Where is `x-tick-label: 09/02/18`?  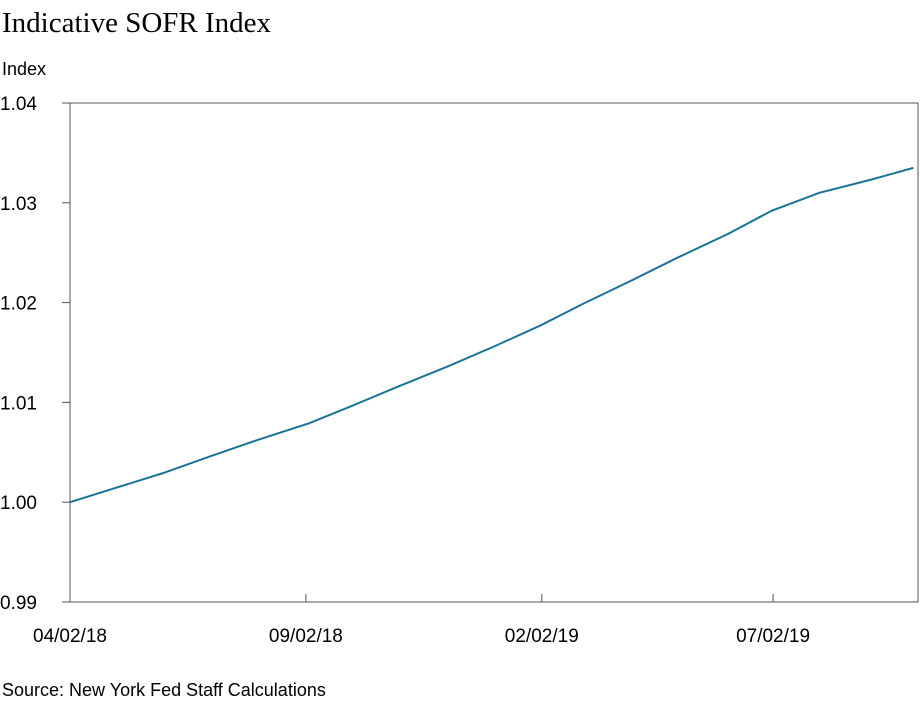
x-tick-label: 09/02/18 is located at coordinates (306, 636).